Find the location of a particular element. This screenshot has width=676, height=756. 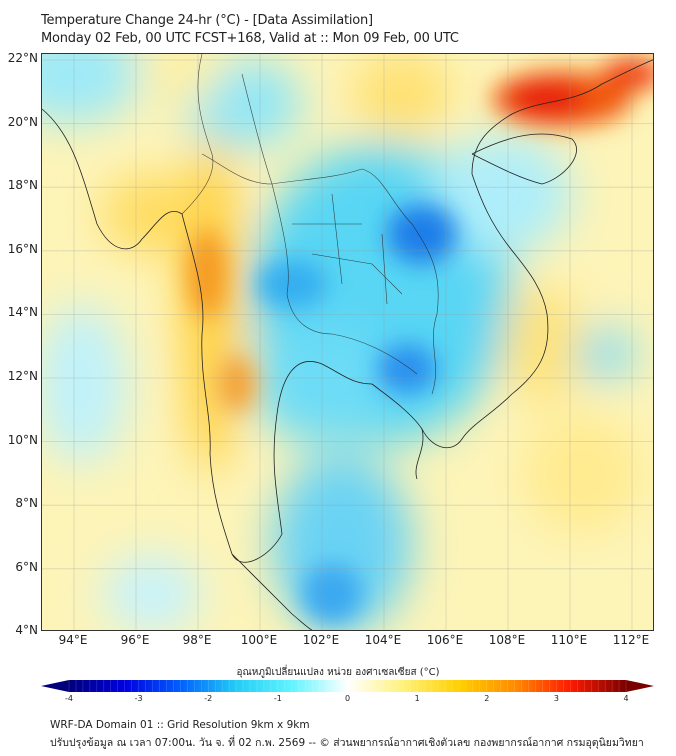

lat-label: 22°N is located at coordinates (22, 58).